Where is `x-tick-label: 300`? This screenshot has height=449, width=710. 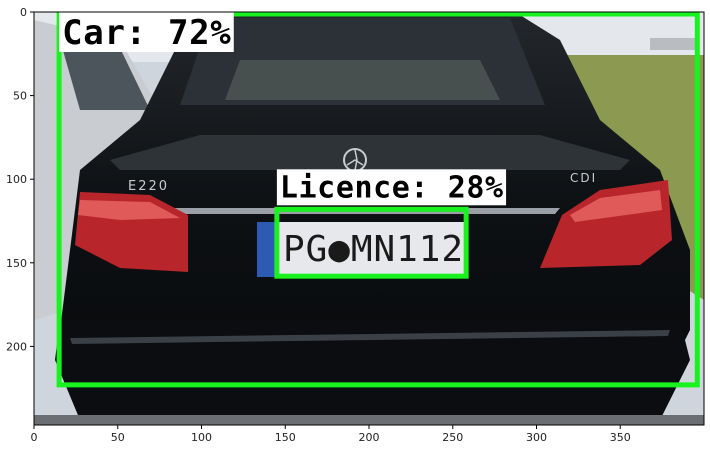 x-tick-label: 300 is located at coordinates (536, 437).